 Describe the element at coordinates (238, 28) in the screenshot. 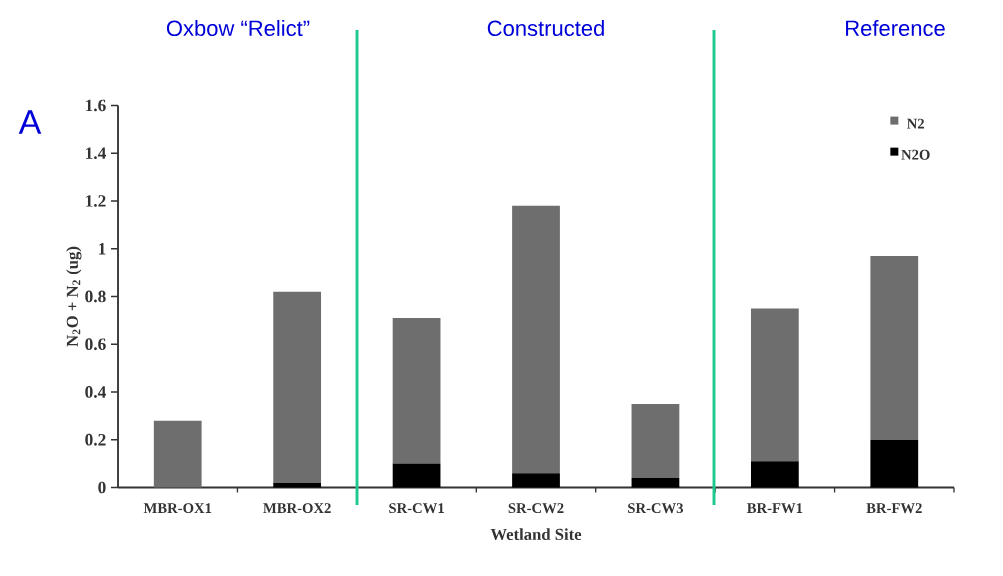

I see `text: Oxbow “Relict”` at that location.